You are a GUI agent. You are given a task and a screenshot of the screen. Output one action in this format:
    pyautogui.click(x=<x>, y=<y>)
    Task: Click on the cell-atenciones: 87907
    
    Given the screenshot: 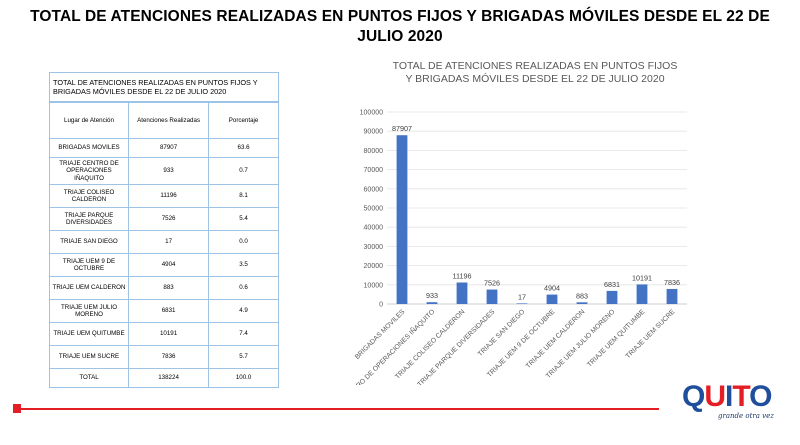 What is the action you would take?
    pyautogui.click(x=168, y=148)
    